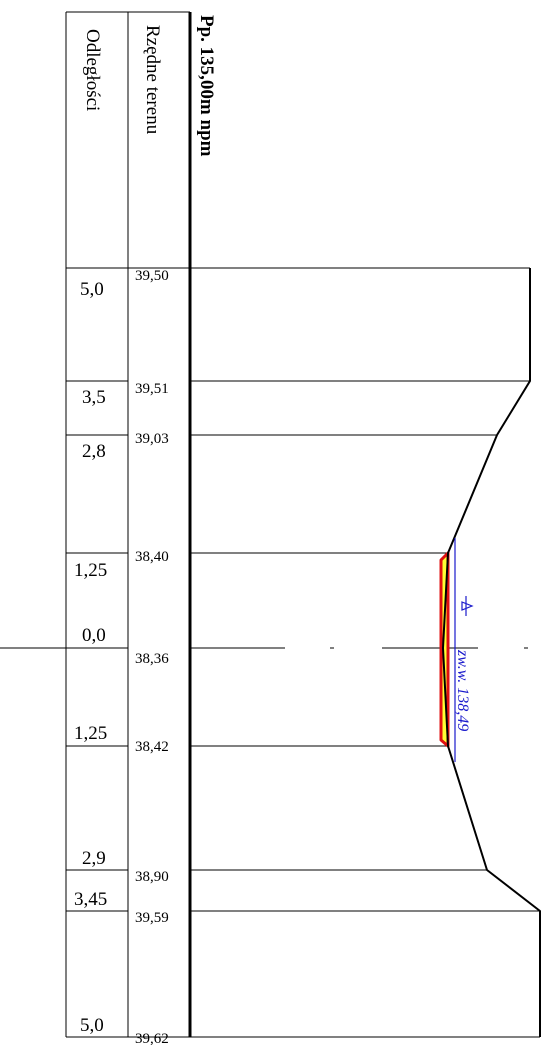 The height and width of the screenshot is (1045, 550). I want to click on elevation-label: 38,90, so click(152, 877).